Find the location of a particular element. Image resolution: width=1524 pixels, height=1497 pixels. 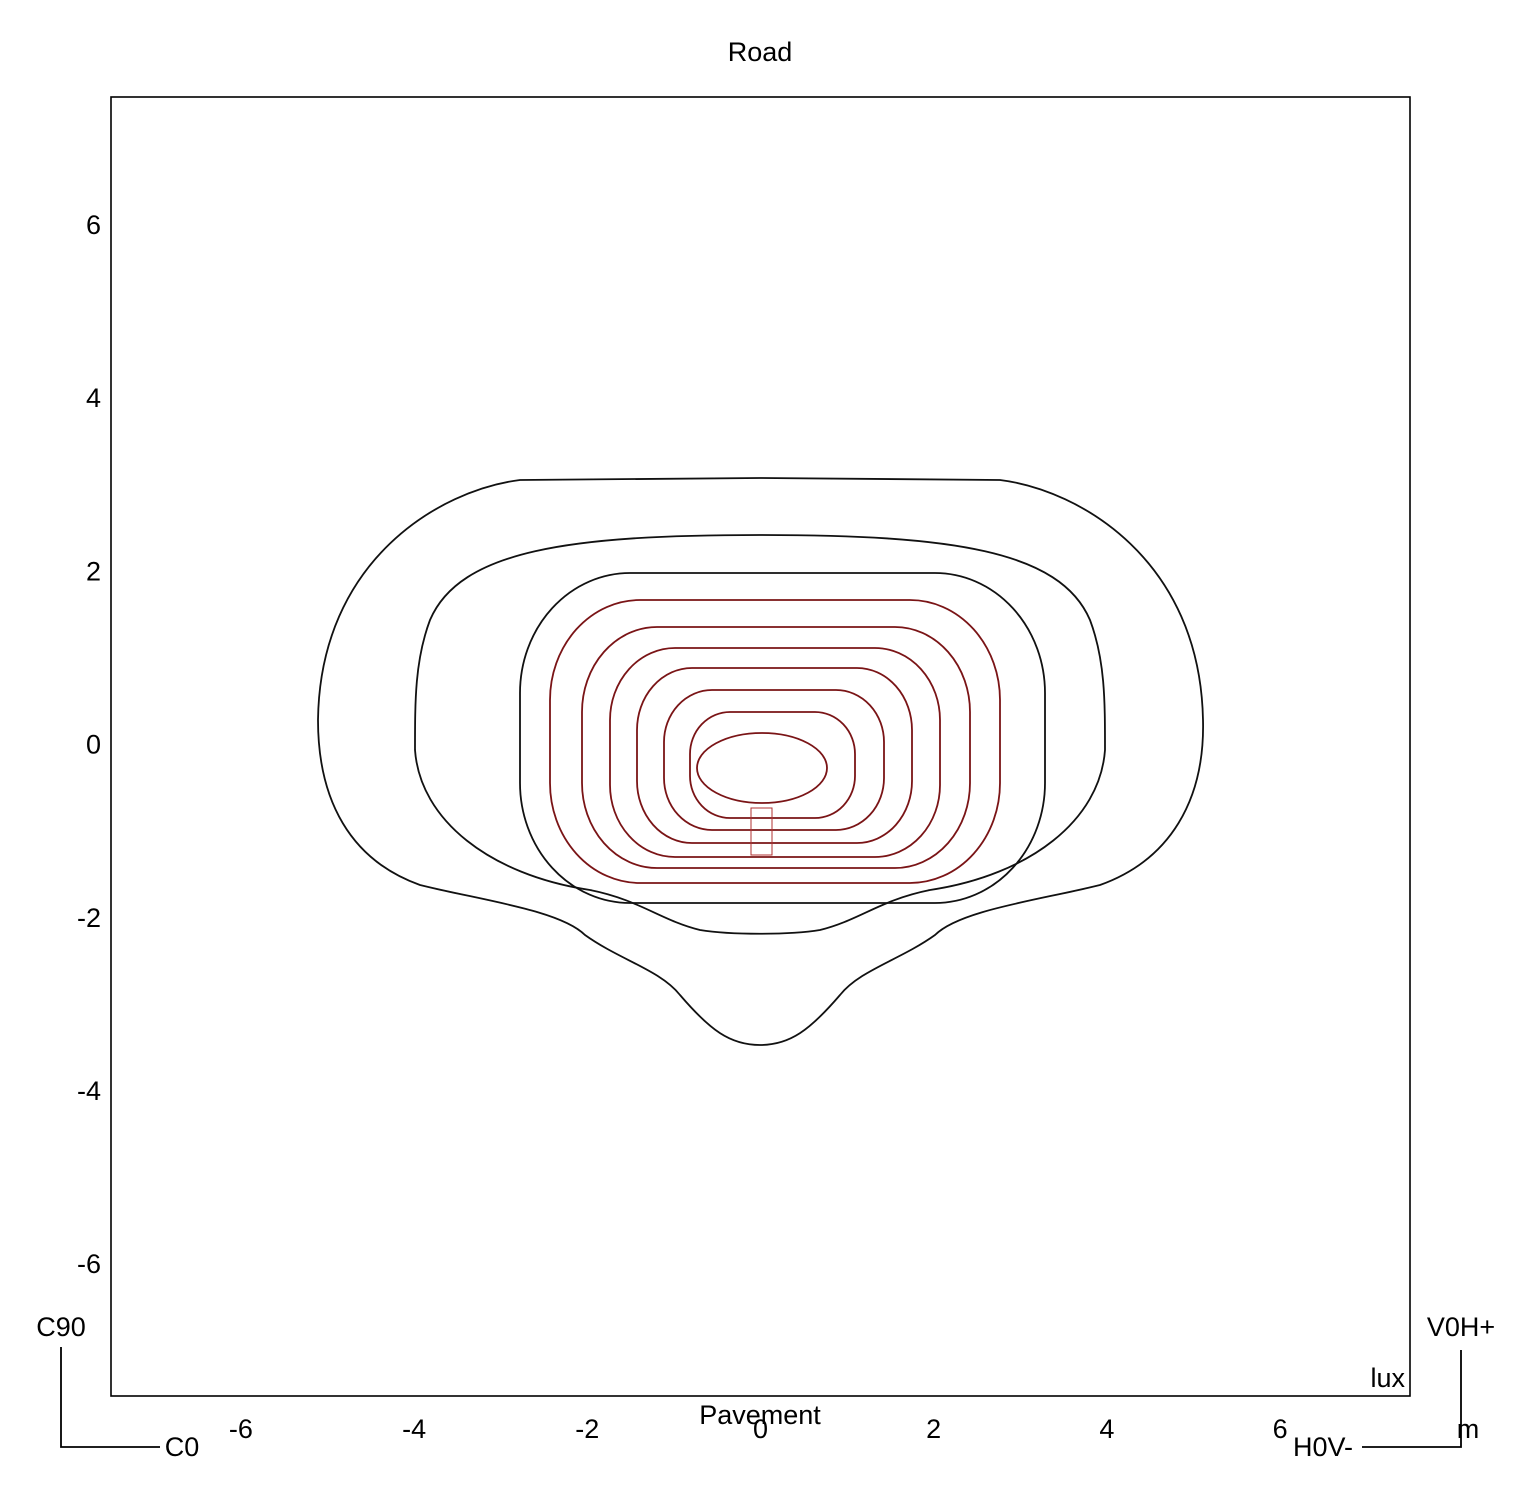

y-tick-label: 2 is located at coordinates (93, 571).